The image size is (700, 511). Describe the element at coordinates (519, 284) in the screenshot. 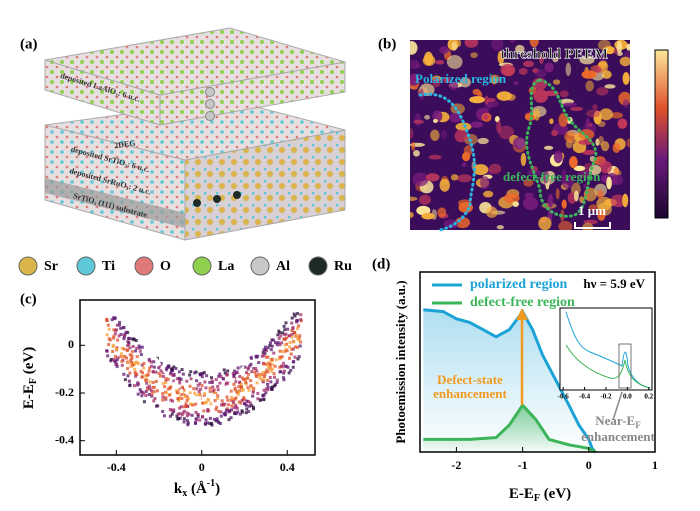

I see `legend-label: polarized region` at that location.